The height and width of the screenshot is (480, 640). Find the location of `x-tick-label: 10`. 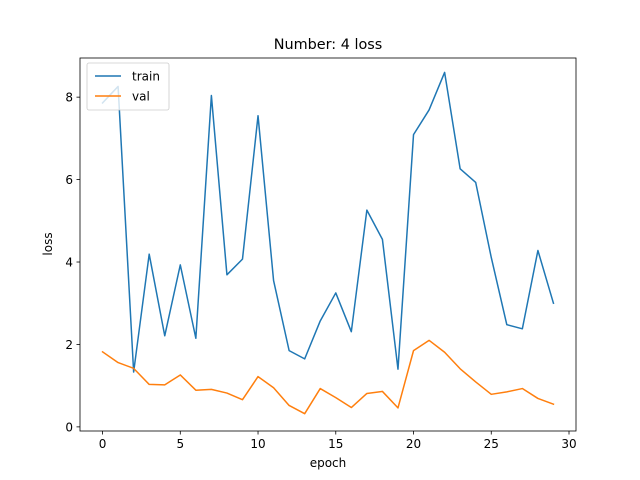

x-tick-label: 10 is located at coordinates (257, 444).